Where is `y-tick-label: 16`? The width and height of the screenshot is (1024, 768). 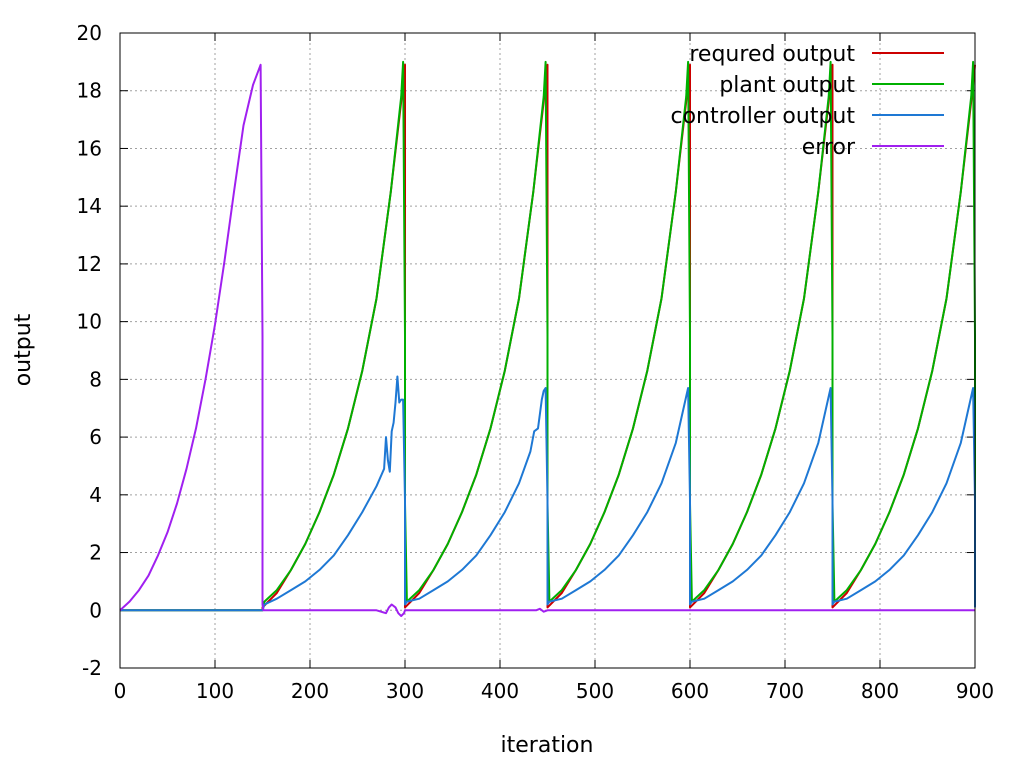 y-tick-label: 16 is located at coordinates (89, 148).